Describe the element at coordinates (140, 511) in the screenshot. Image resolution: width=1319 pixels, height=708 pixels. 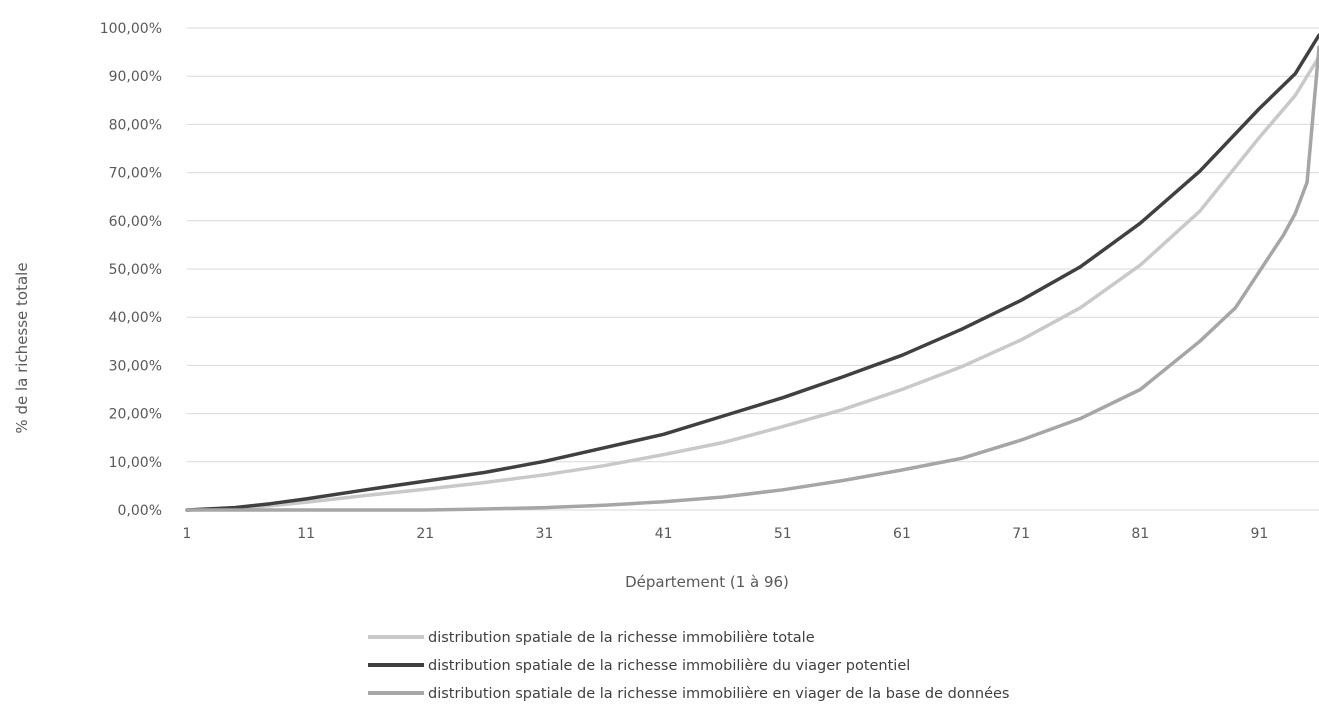
I see `y-tick-label: 0,00%` at that location.